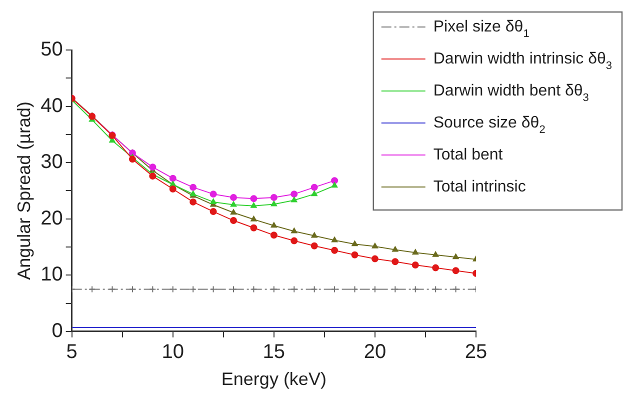 The height and width of the screenshot is (401, 634). What do you see at coordinates (476, 351) in the screenshot?
I see `x-tick-label: 25` at bounding box center [476, 351].